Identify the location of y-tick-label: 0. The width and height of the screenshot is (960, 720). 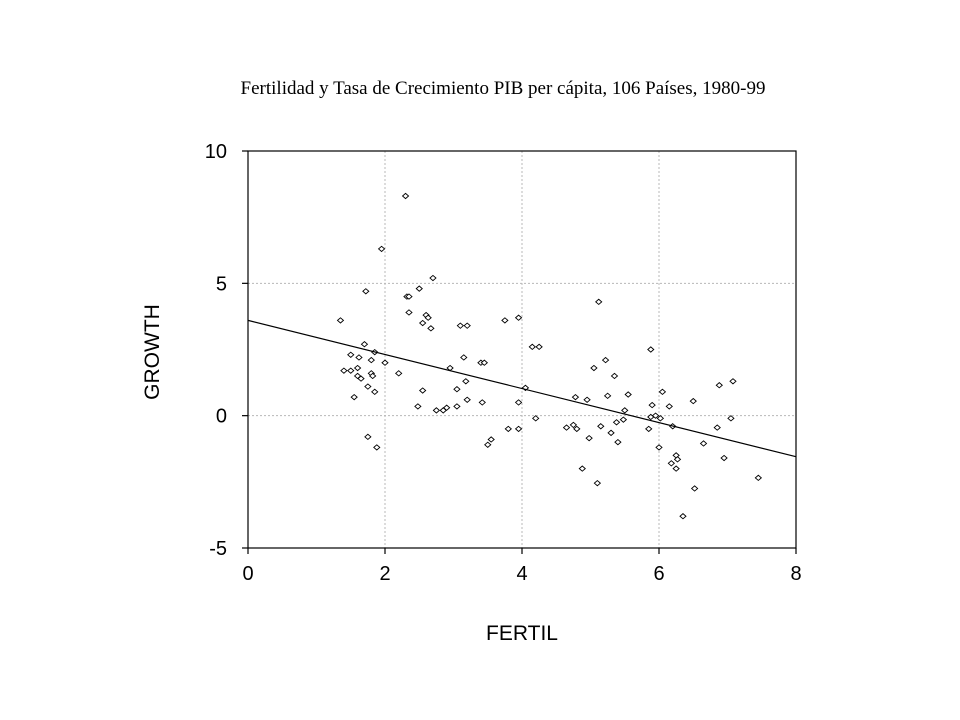
(221, 417).